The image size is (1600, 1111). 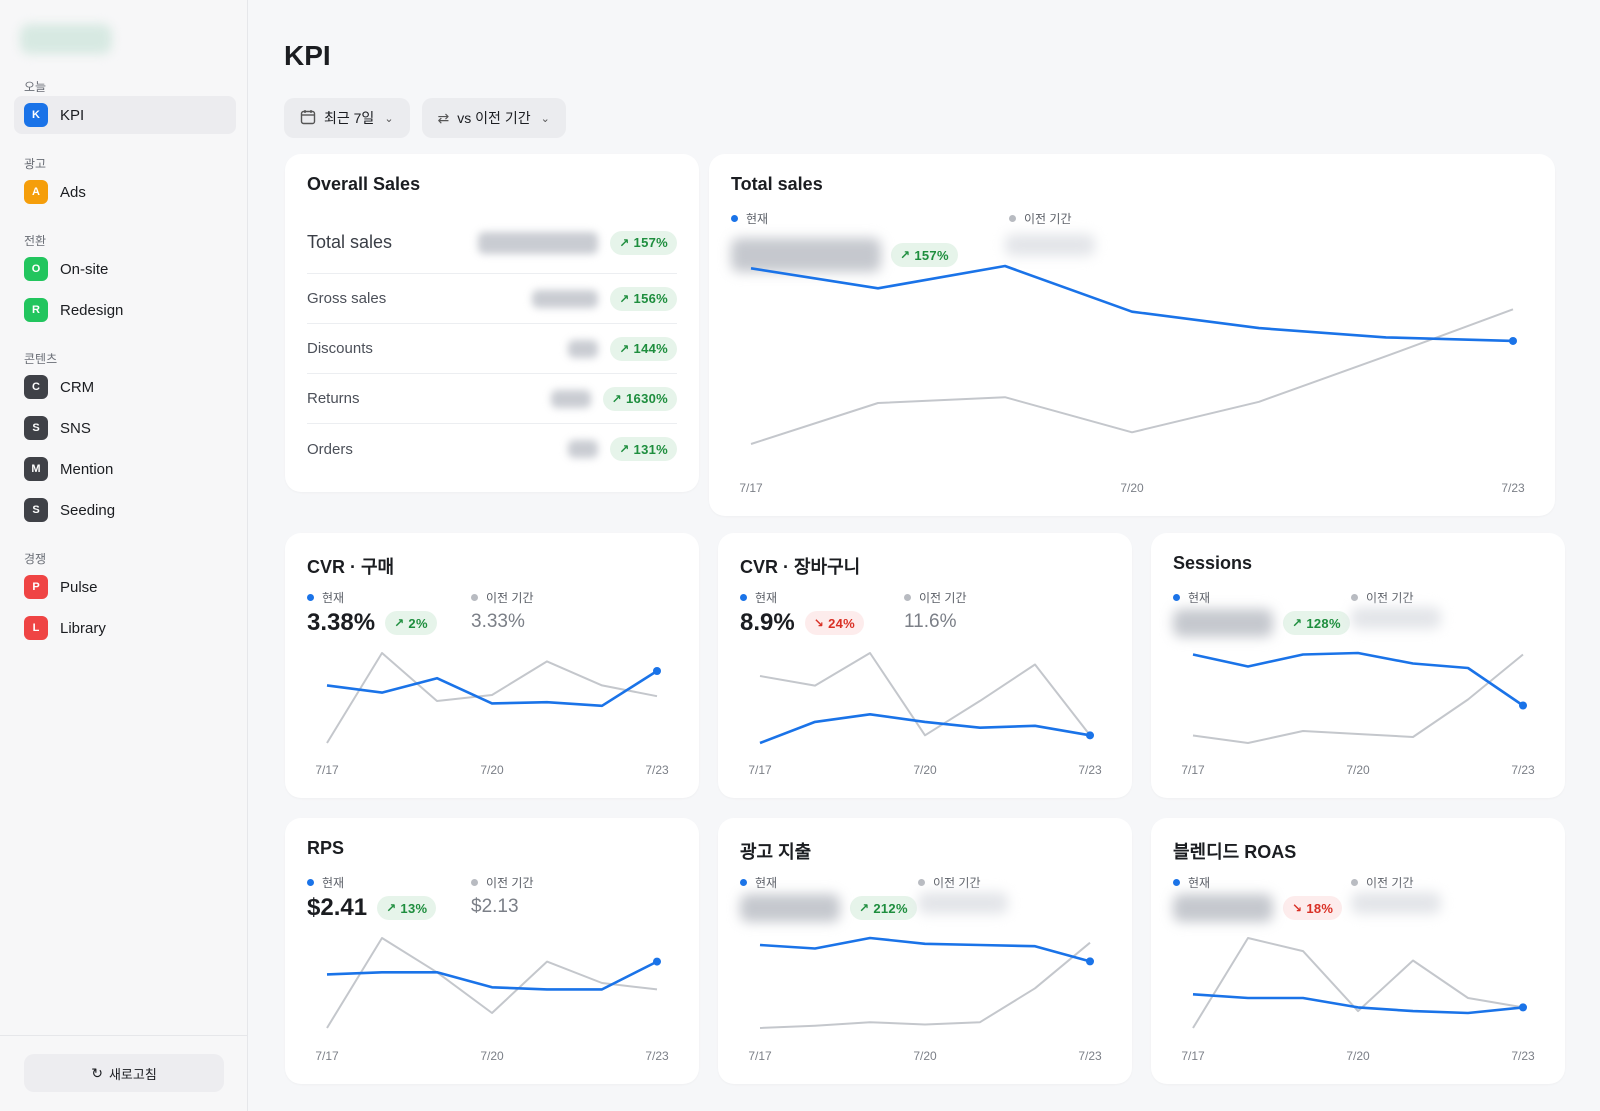 I want to click on chart-card-cvr-purchase: CVR · 구매 현재 이전 기간 3.38% ↗ 2% 3.33% 7/17 7/20 7/23, so click(x=492, y=665).